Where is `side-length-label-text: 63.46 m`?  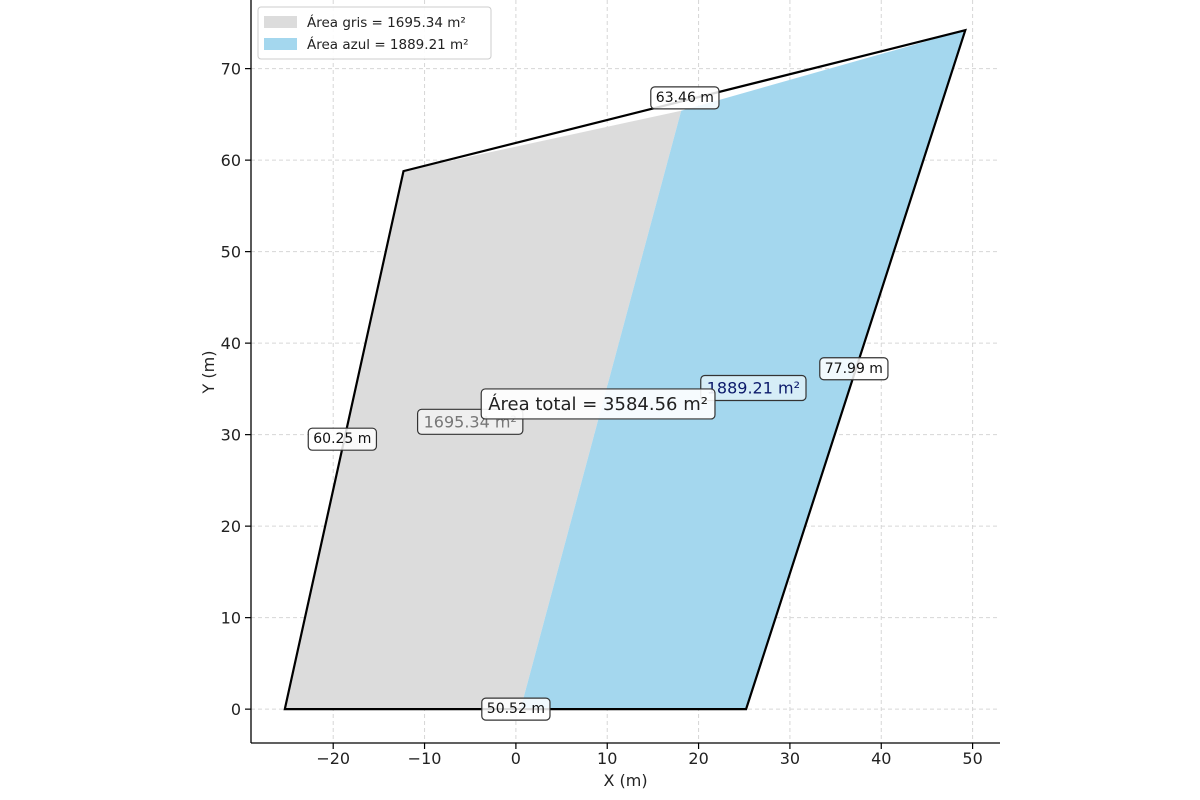
side-length-label-text: 63.46 m is located at coordinates (685, 98).